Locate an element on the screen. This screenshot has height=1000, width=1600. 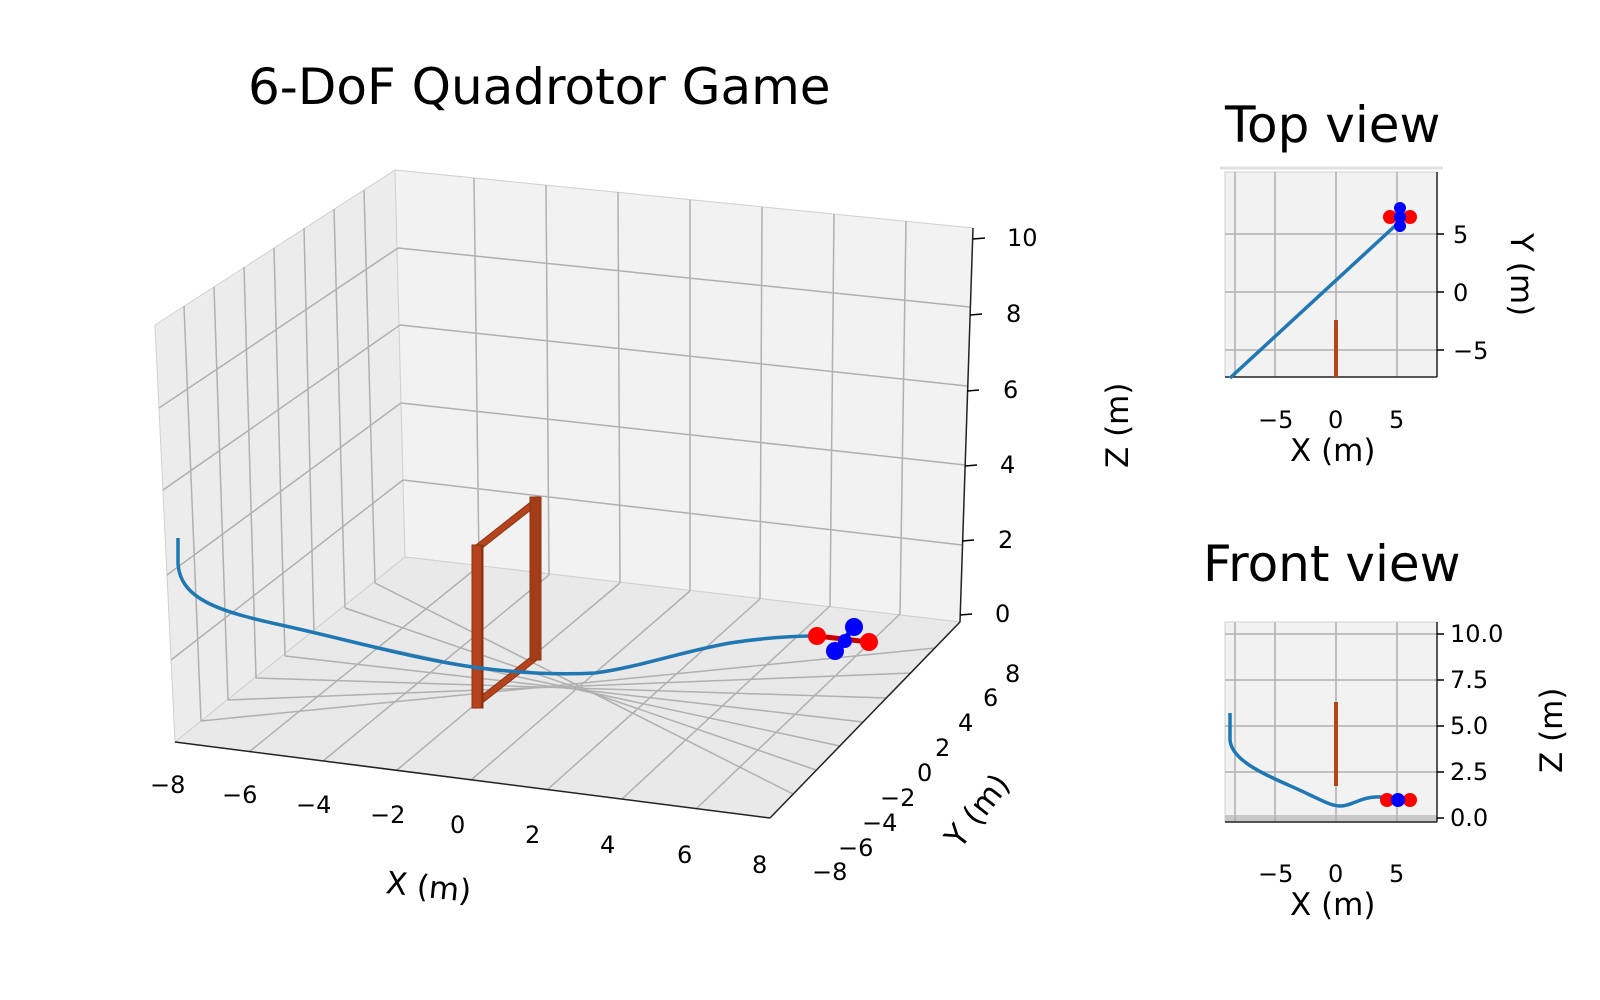
x-tick-label: −4 is located at coordinates (313, 805).